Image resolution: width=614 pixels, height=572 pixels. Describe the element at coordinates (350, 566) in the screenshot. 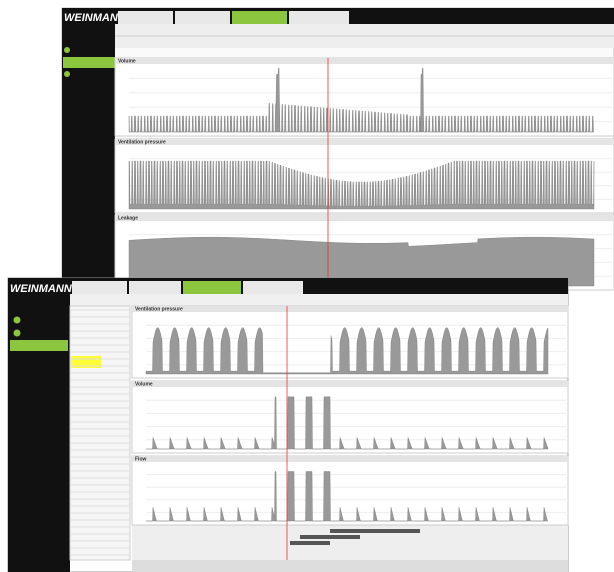

I see `time-axis` at that location.